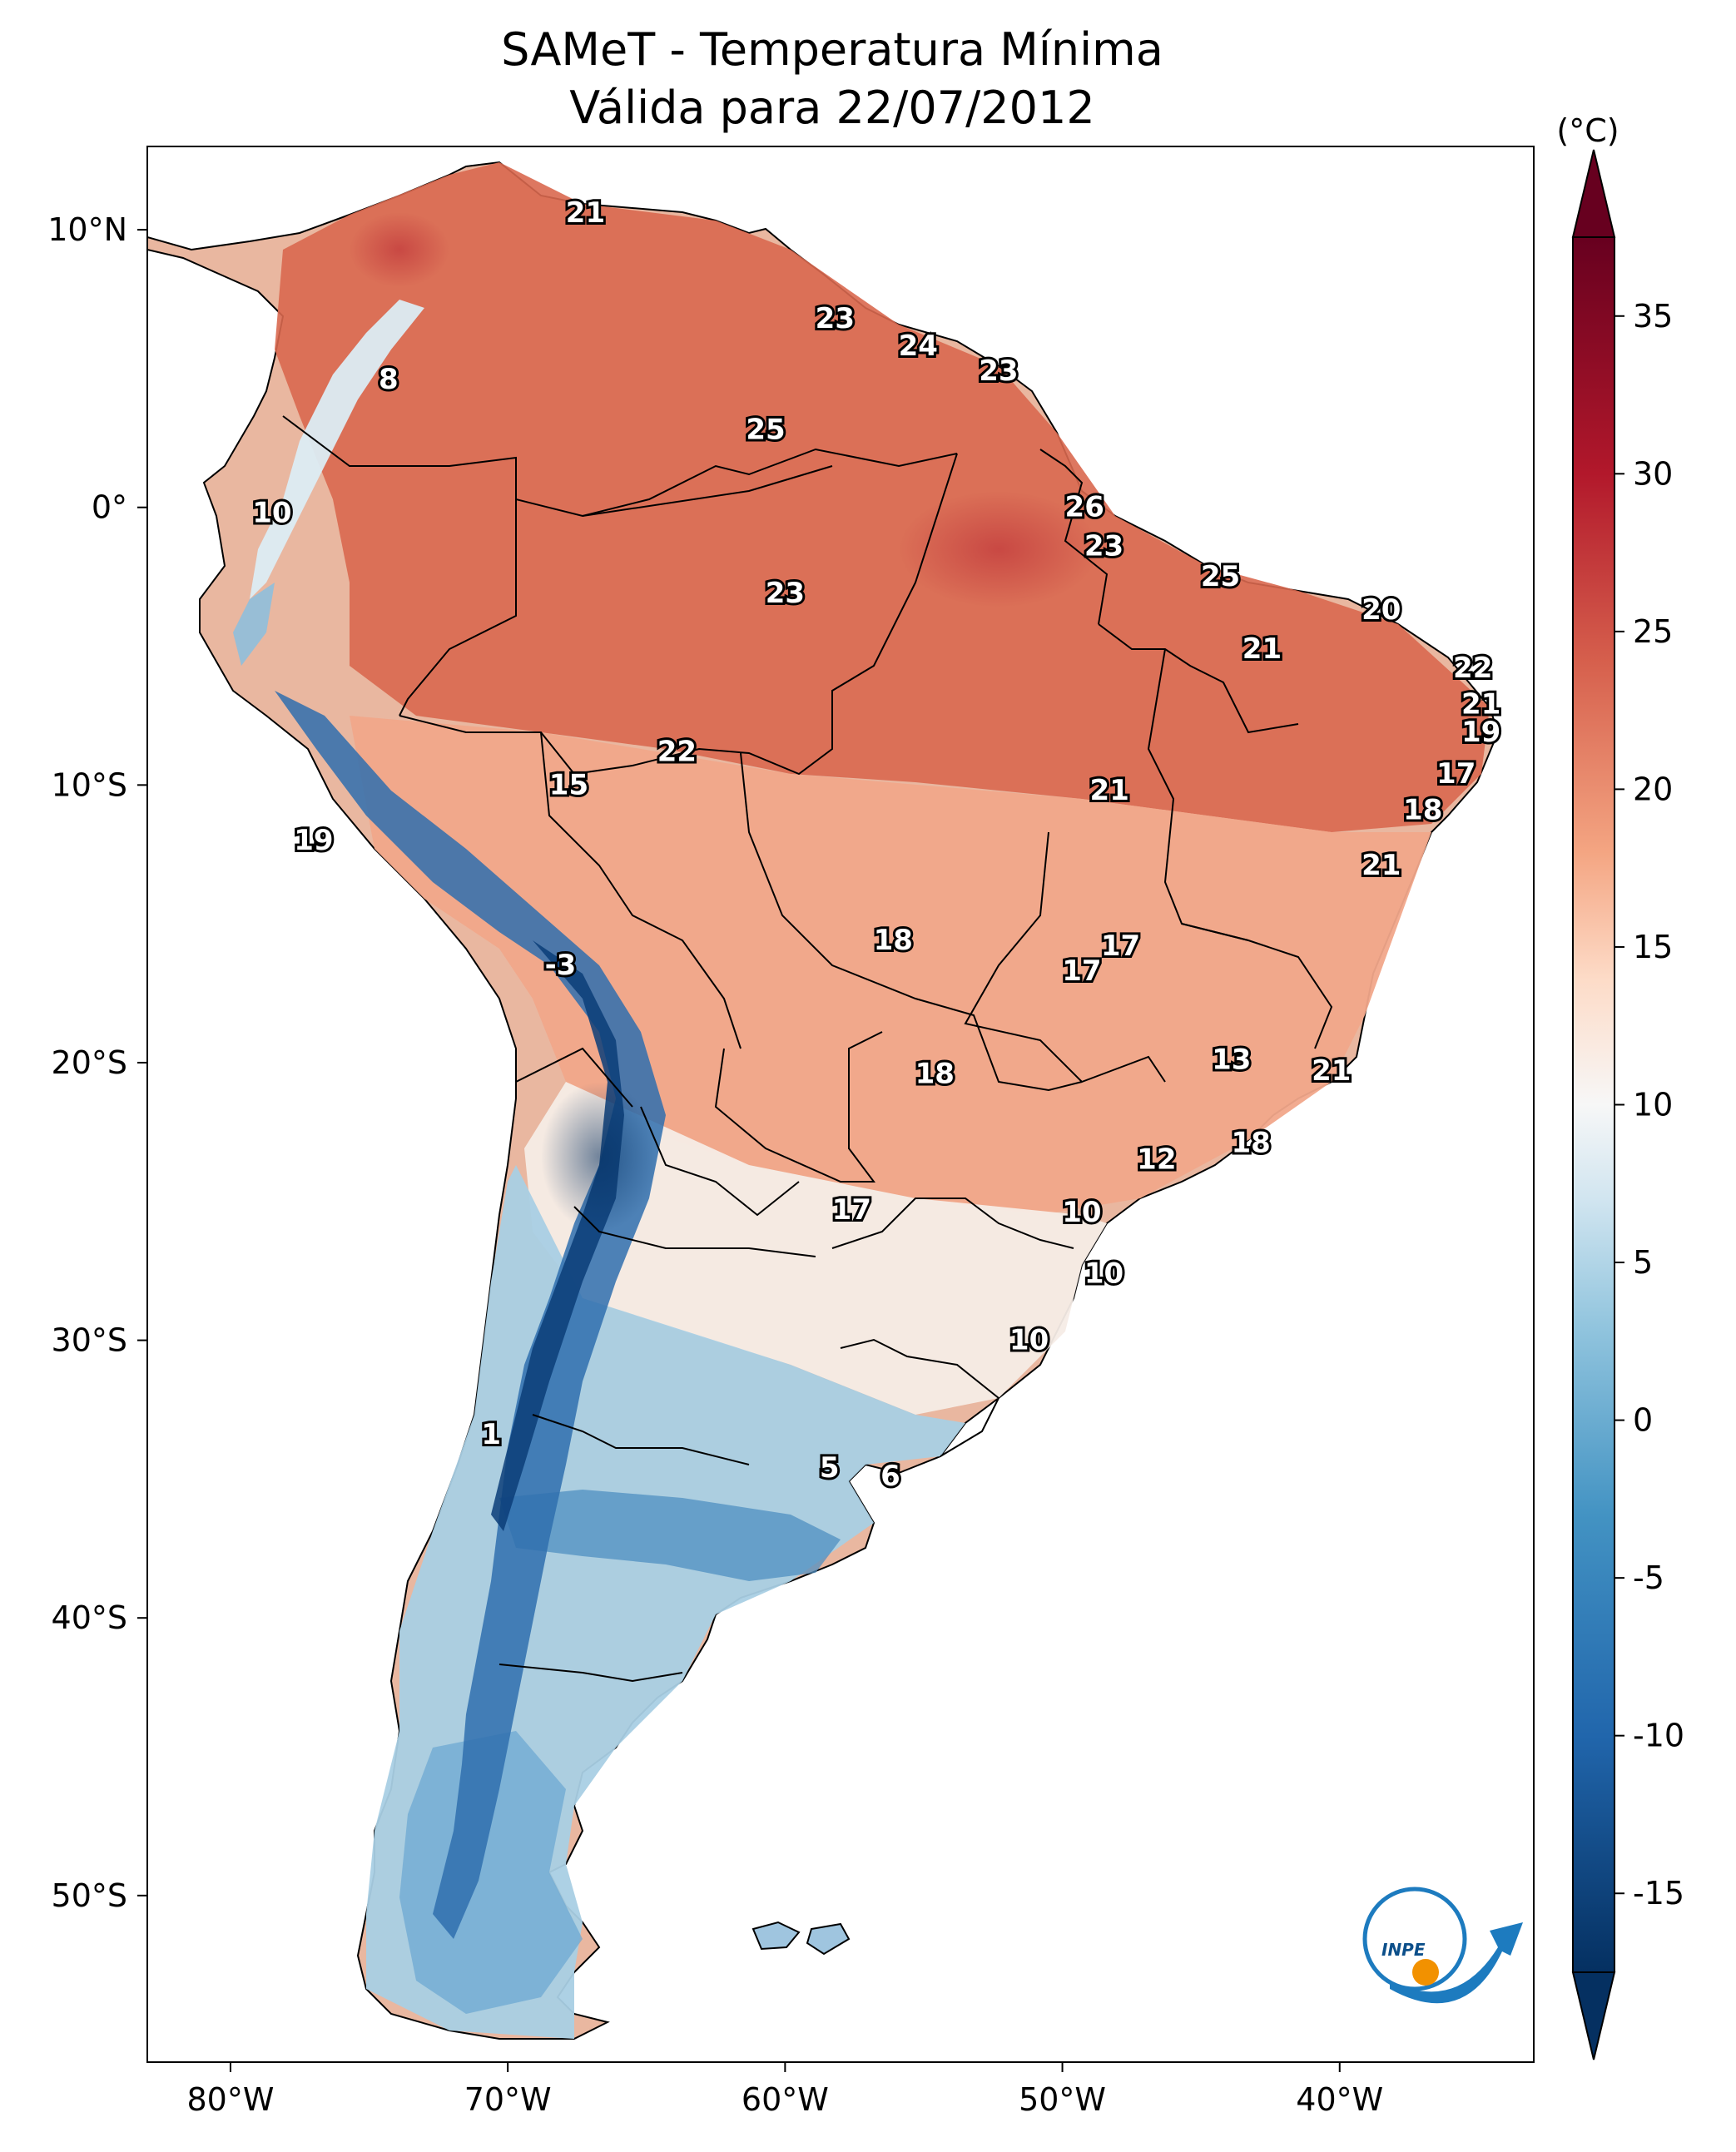 This screenshot has width=1736, height=2152. Describe the element at coordinates (110, 507) in the screenshot. I see `lat-tick-label: 0°` at that location.